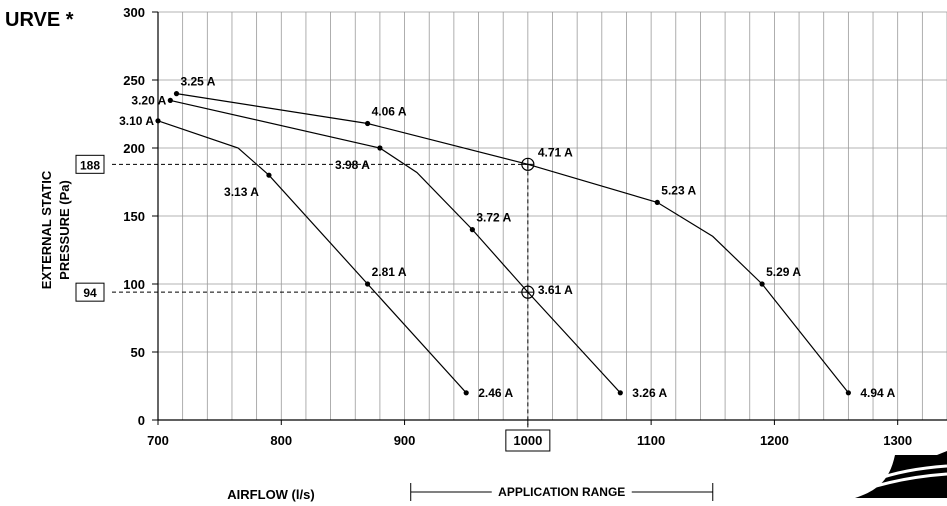  I want to click on chart-title: URVE *, so click(39, 20).